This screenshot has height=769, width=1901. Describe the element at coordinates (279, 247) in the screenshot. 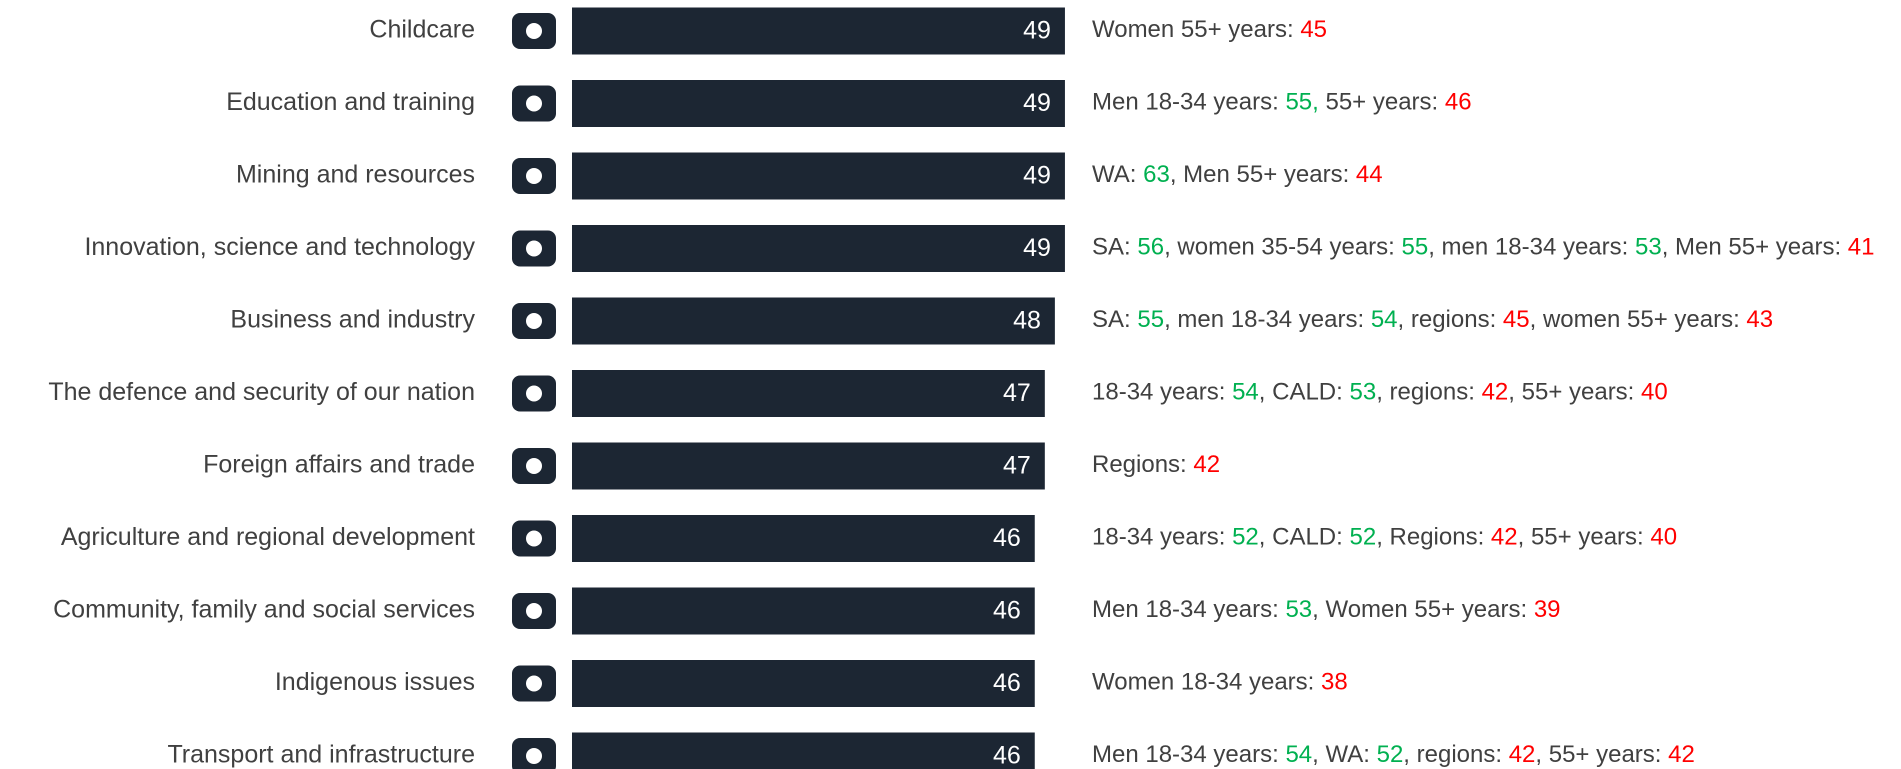

I see `category-label: Innovation, science and technology` at that location.